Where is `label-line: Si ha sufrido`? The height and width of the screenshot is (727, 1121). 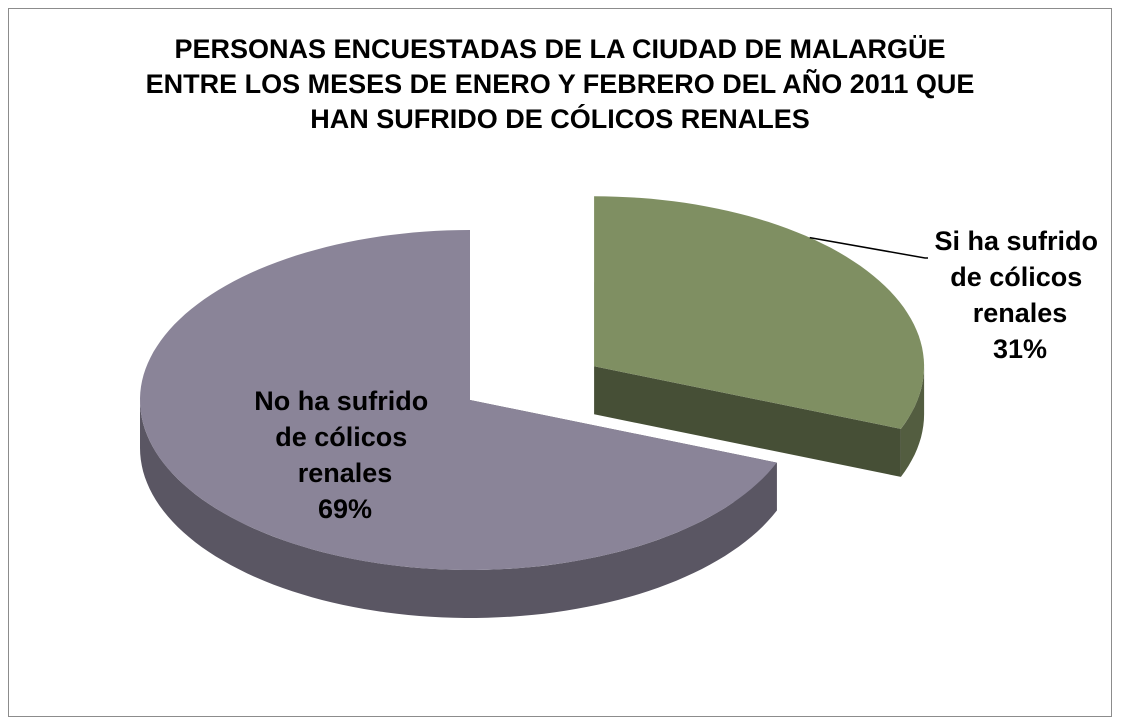
label-line: Si ha sufrido is located at coordinates (1019, 241).